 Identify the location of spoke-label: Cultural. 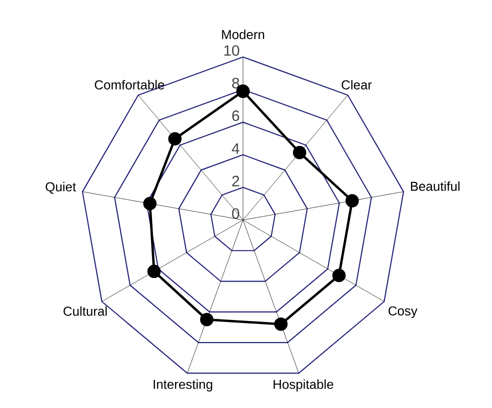
(85, 311).